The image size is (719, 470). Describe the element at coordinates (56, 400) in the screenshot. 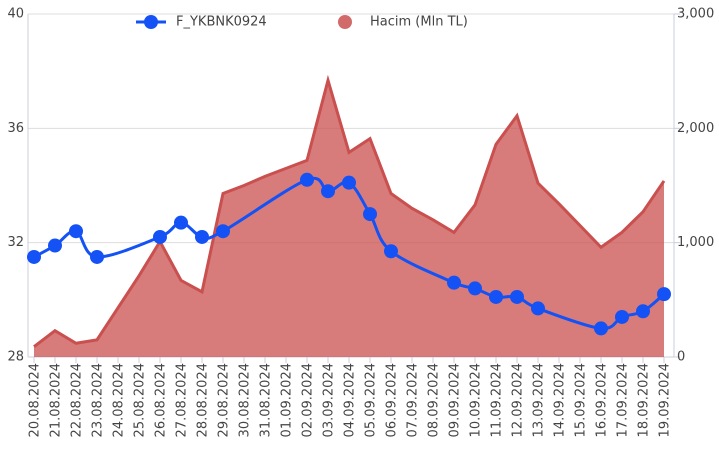

I see `x-tick-label: 21.08.2024` at that location.